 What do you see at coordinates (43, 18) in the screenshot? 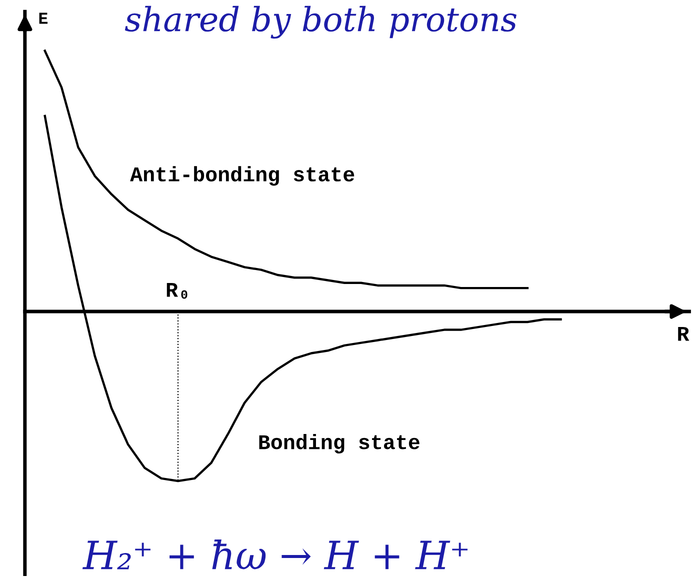
I see `y-axis-title: E` at bounding box center [43, 18].